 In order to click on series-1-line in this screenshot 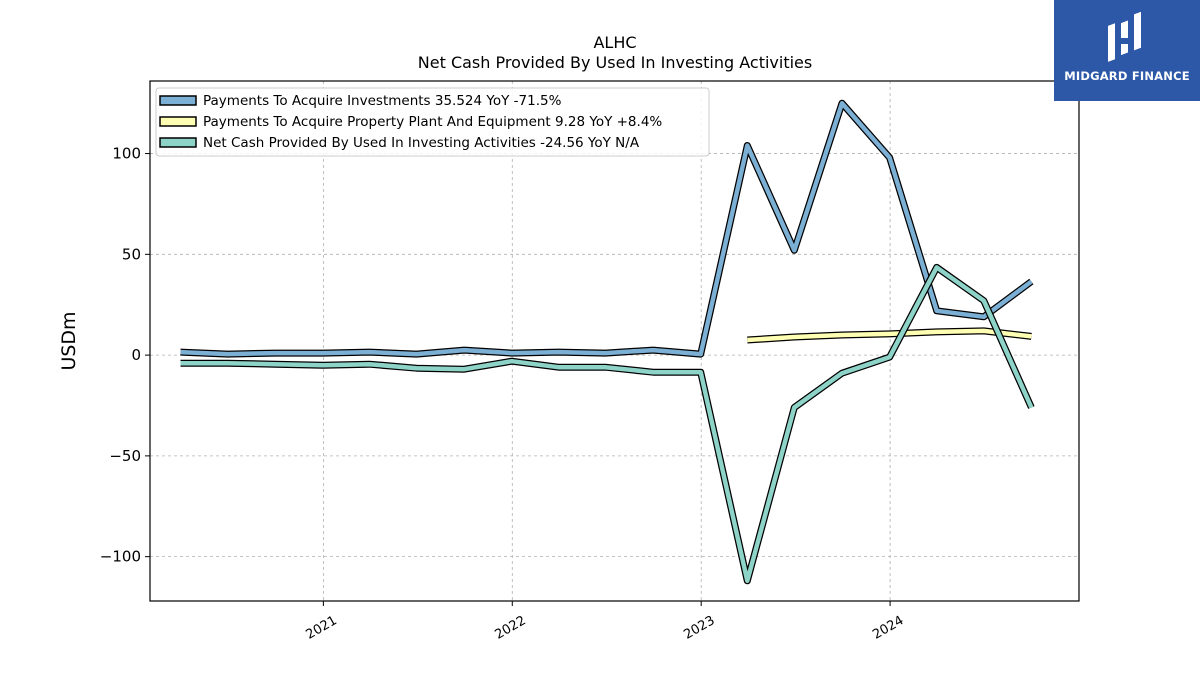, I will do `click(889, 335)`.